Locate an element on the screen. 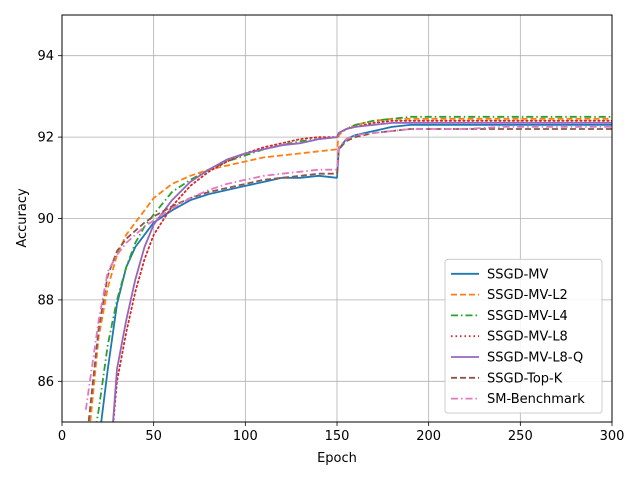 The height and width of the screenshot is (480, 640). x-tick-label: 0 is located at coordinates (62, 436).